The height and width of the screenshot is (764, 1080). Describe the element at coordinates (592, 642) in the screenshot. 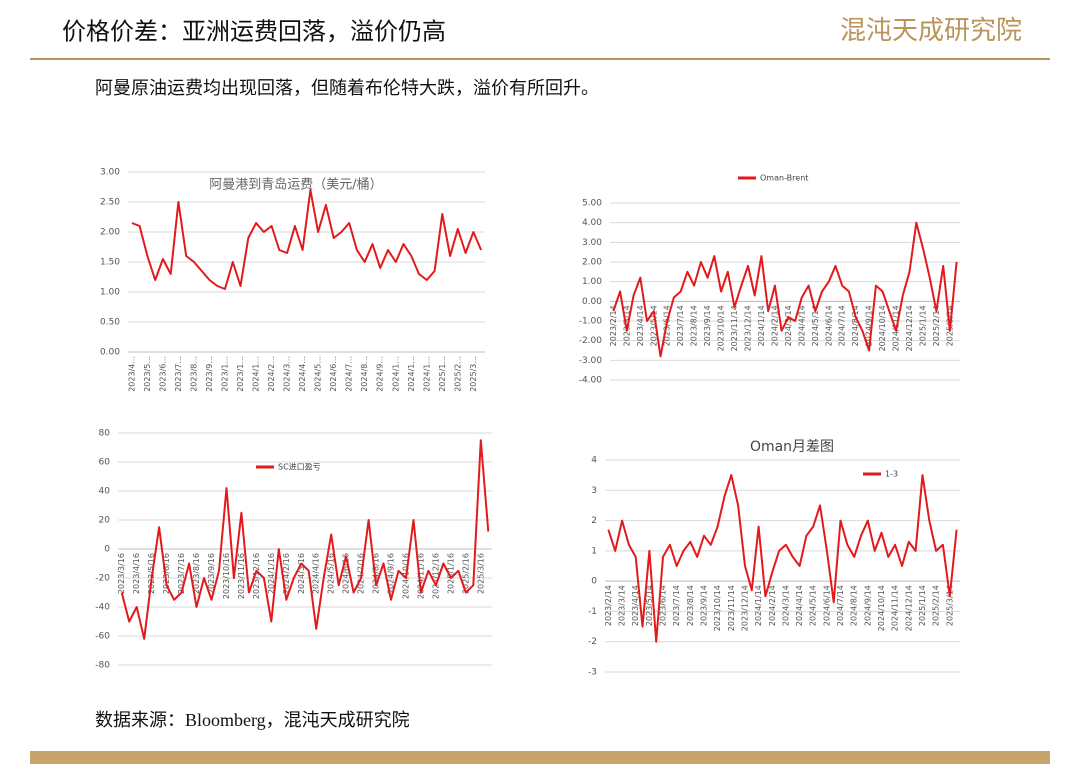

I see `y-tick-label: -2` at that location.